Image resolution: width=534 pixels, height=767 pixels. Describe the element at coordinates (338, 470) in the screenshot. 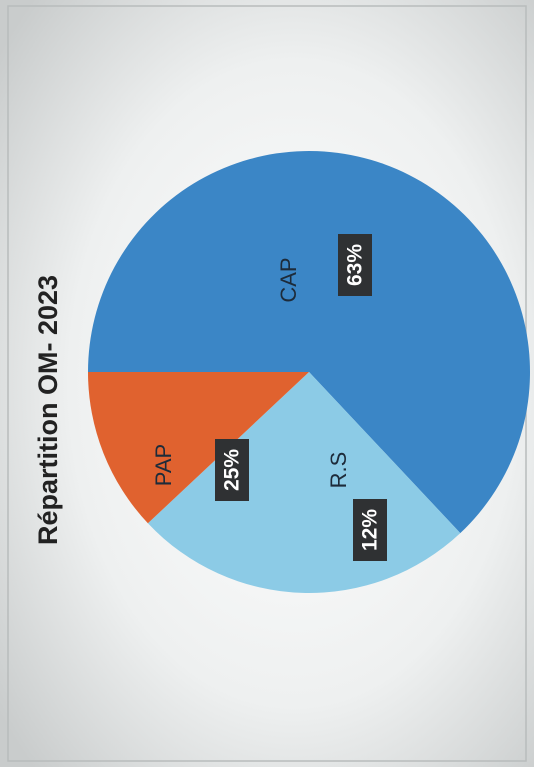

I see `category-label: R.S` at that location.